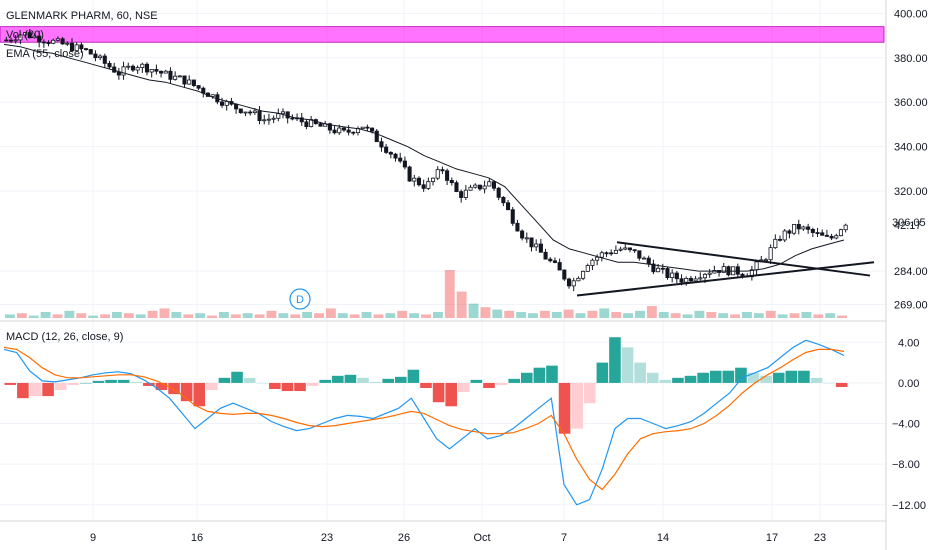 Image resolution: width=932 pixels, height=550 pixels. What do you see at coordinates (64, 337) in the screenshot?
I see `macd-legend: MACD (12, 26, close, 9)` at bounding box center [64, 337].